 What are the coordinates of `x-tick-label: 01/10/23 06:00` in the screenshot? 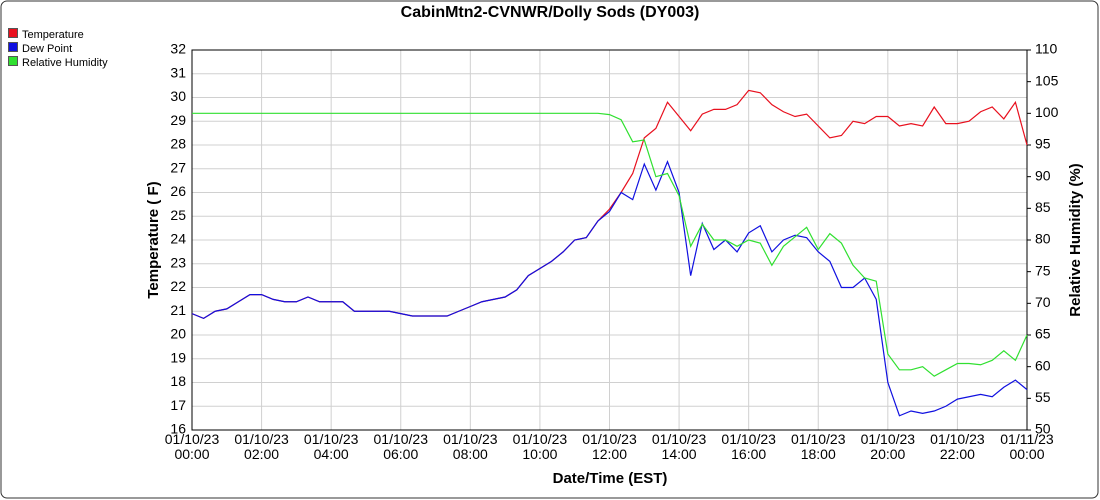 It's located at (401, 446).